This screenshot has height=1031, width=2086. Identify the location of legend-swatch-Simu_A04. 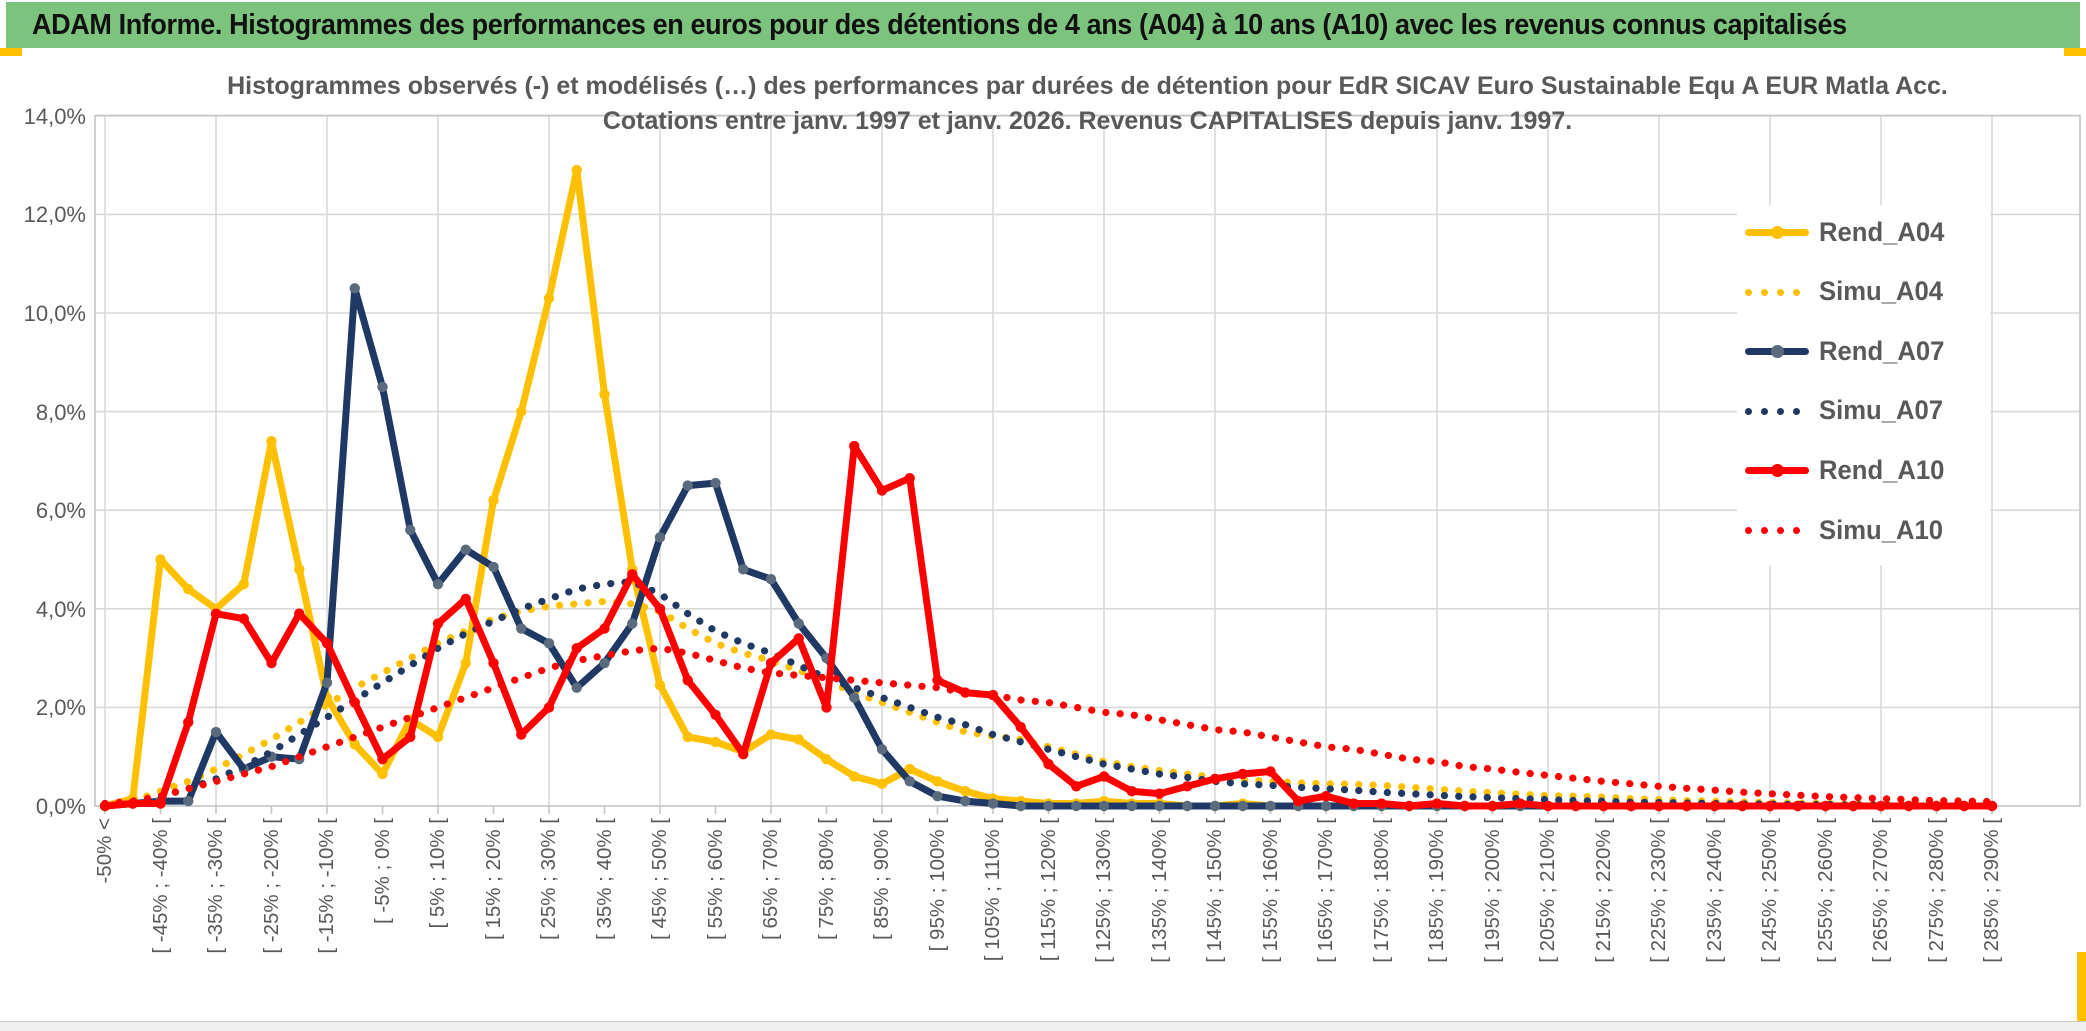
(1777, 292).